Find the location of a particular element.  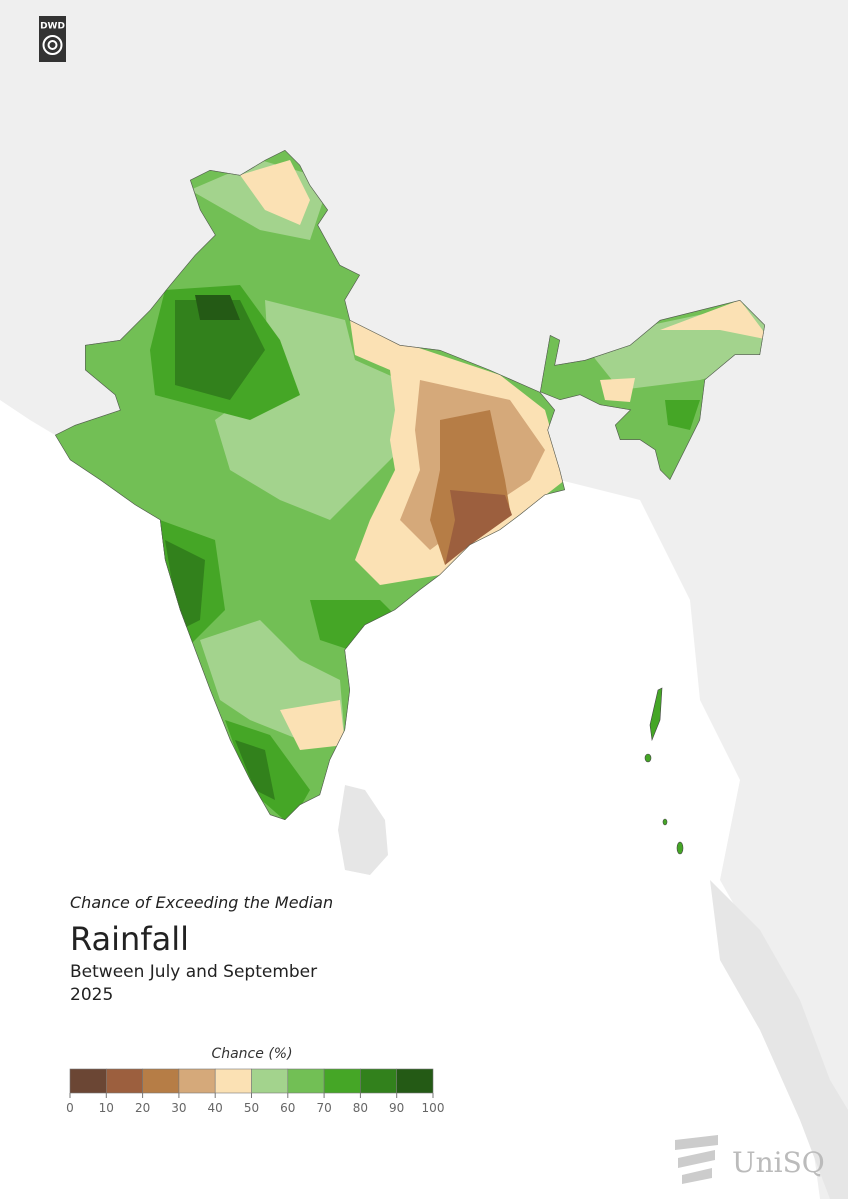

legend-tick-label: 50 is located at coordinates (251, 1108).